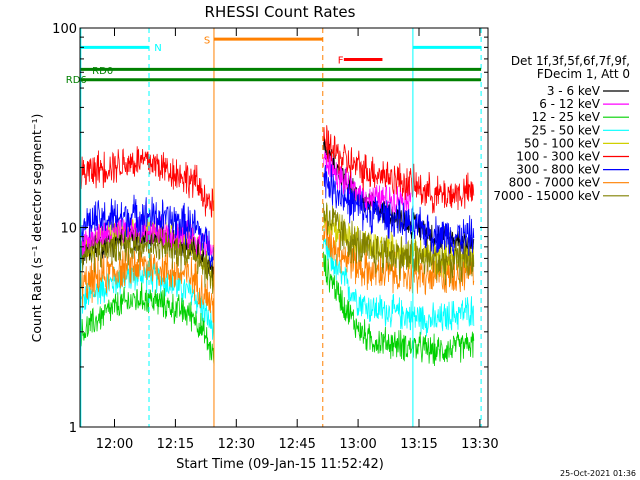 The image size is (640, 480). What do you see at coordinates (357, 444) in the screenshot?
I see `x-tick-label-13:00: 13:00` at bounding box center [357, 444].